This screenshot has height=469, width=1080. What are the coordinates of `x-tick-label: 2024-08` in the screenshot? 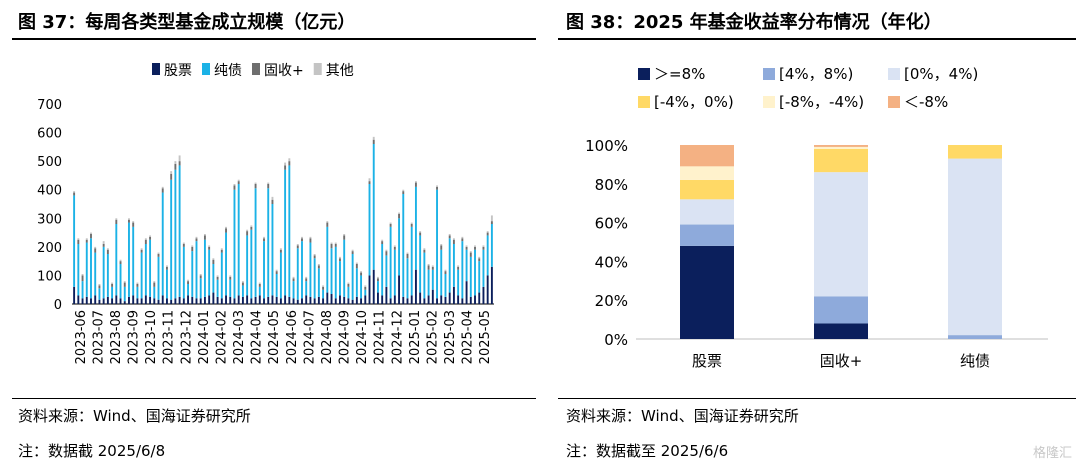 It's located at (327, 337).